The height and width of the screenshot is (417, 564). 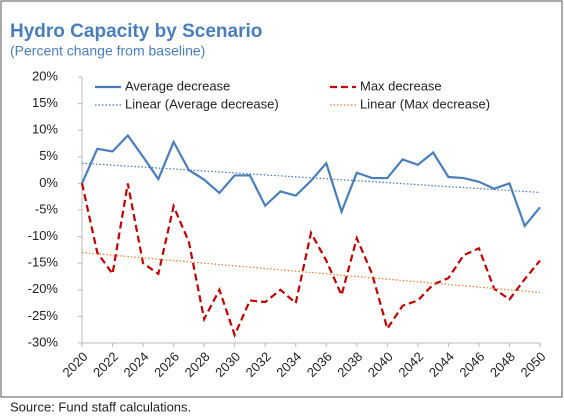 I want to click on x-tick-label: 2044, so click(x=441, y=364).